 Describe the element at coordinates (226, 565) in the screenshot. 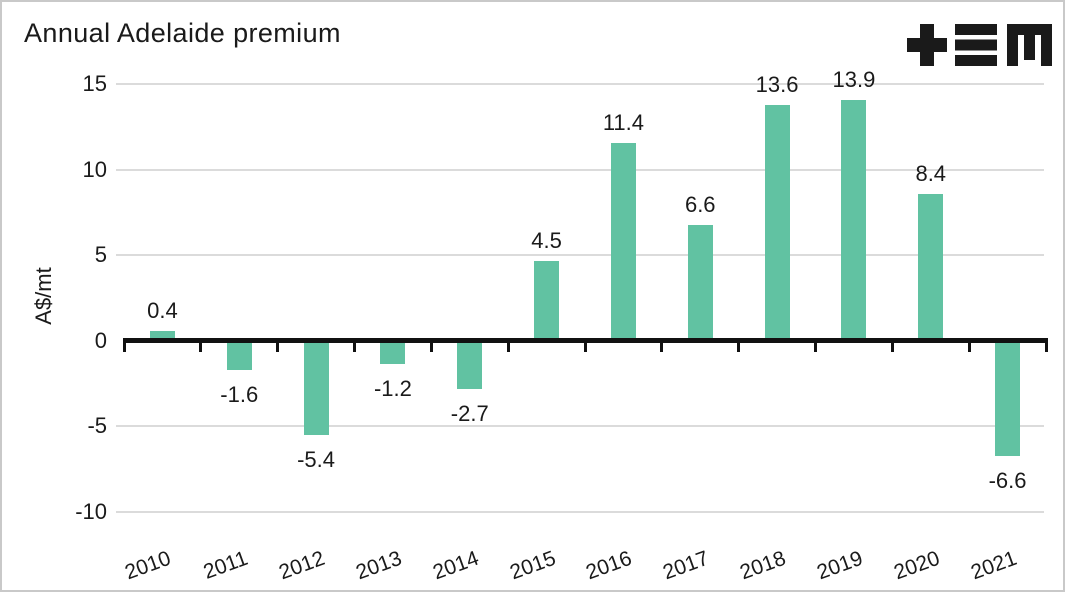

I see `x-tick-label: 2011` at that location.